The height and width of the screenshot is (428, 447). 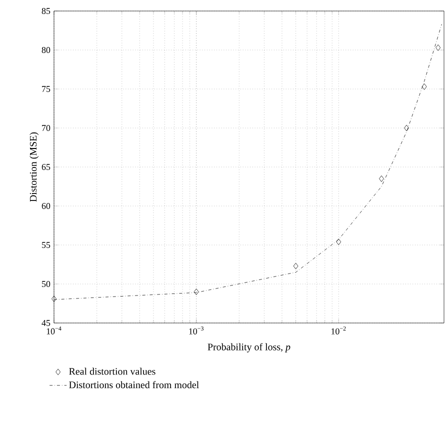 I want to click on y-tick-label: 65, so click(x=46, y=167).